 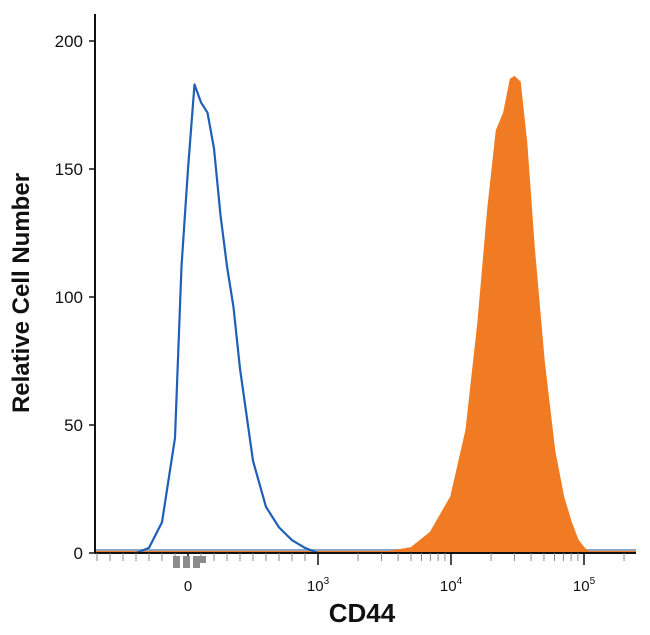 I want to click on y-tick-label: 0, so click(x=78, y=553).